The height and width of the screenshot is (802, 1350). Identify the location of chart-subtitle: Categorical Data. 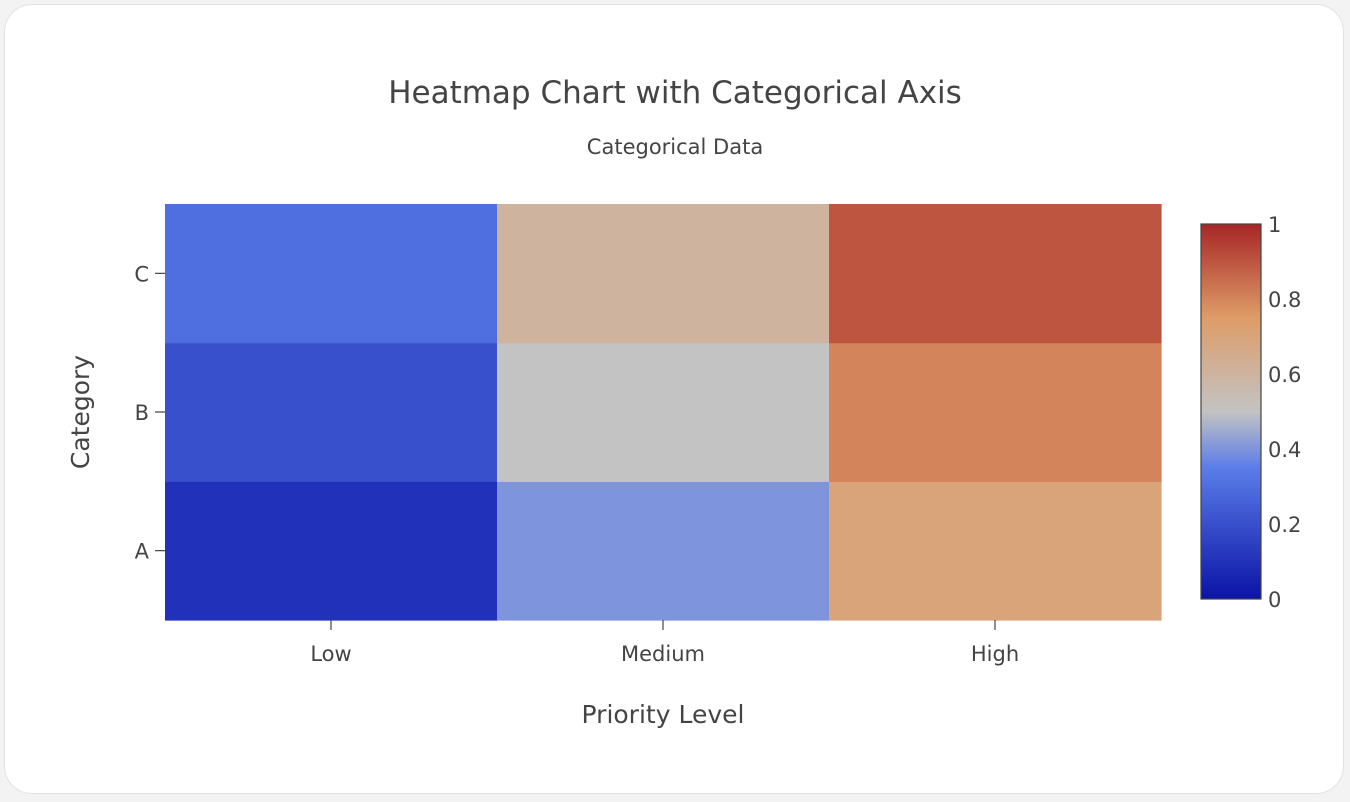
(675, 147).